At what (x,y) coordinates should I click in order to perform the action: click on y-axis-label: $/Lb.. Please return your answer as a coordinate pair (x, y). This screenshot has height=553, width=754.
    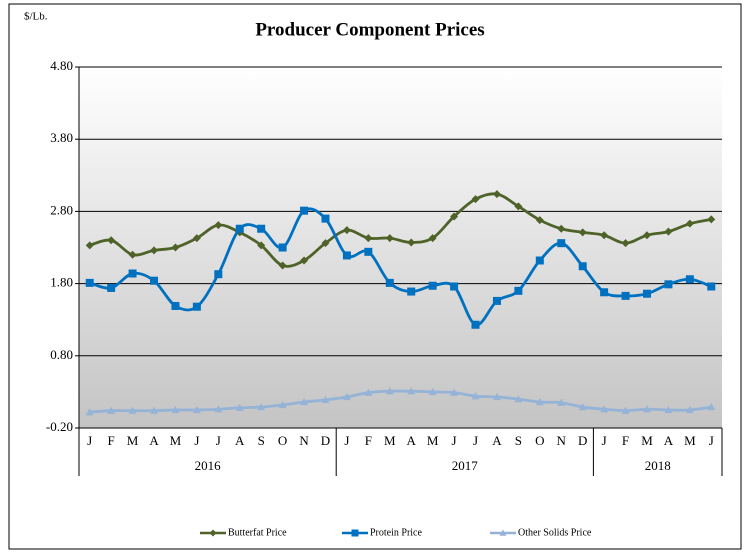
    Looking at the image, I should click on (36, 17).